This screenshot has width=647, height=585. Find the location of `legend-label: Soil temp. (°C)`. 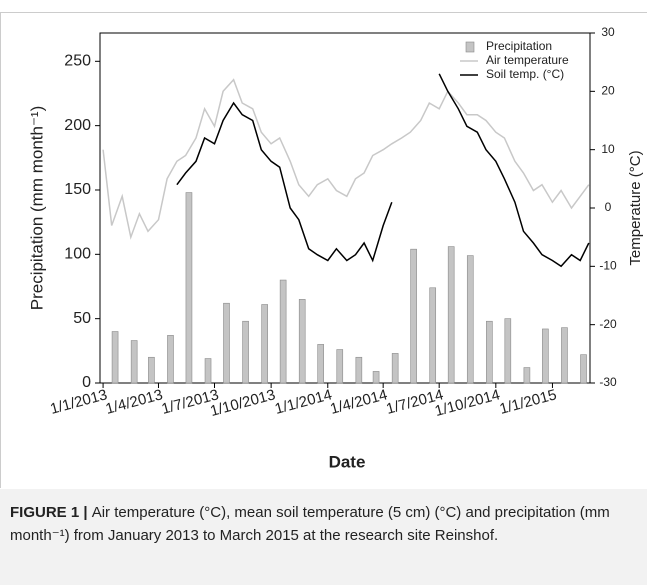

legend-label: Soil temp. (°C) is located at coordinates (525, 74).